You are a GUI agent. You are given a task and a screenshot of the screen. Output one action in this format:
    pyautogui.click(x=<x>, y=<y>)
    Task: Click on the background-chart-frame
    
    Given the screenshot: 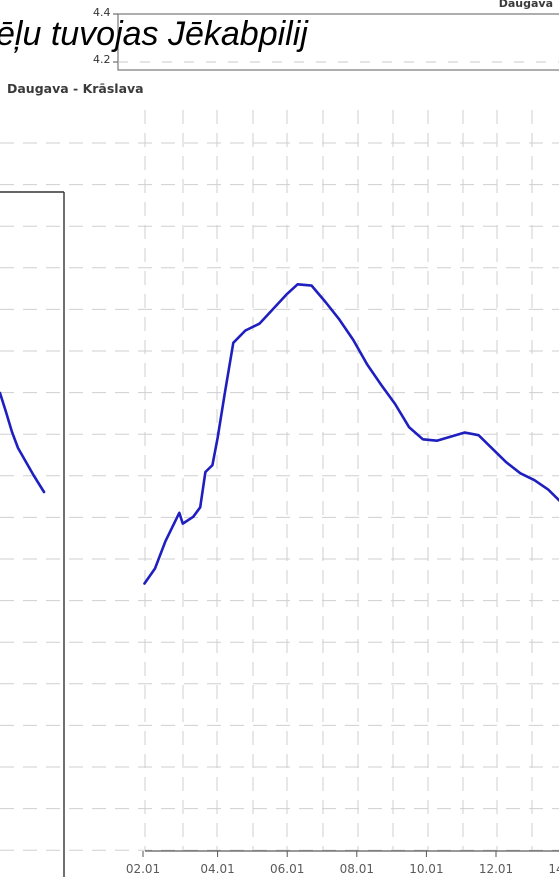 What is the action you would take?
    pyautogui.click(x=338, y=42)
    